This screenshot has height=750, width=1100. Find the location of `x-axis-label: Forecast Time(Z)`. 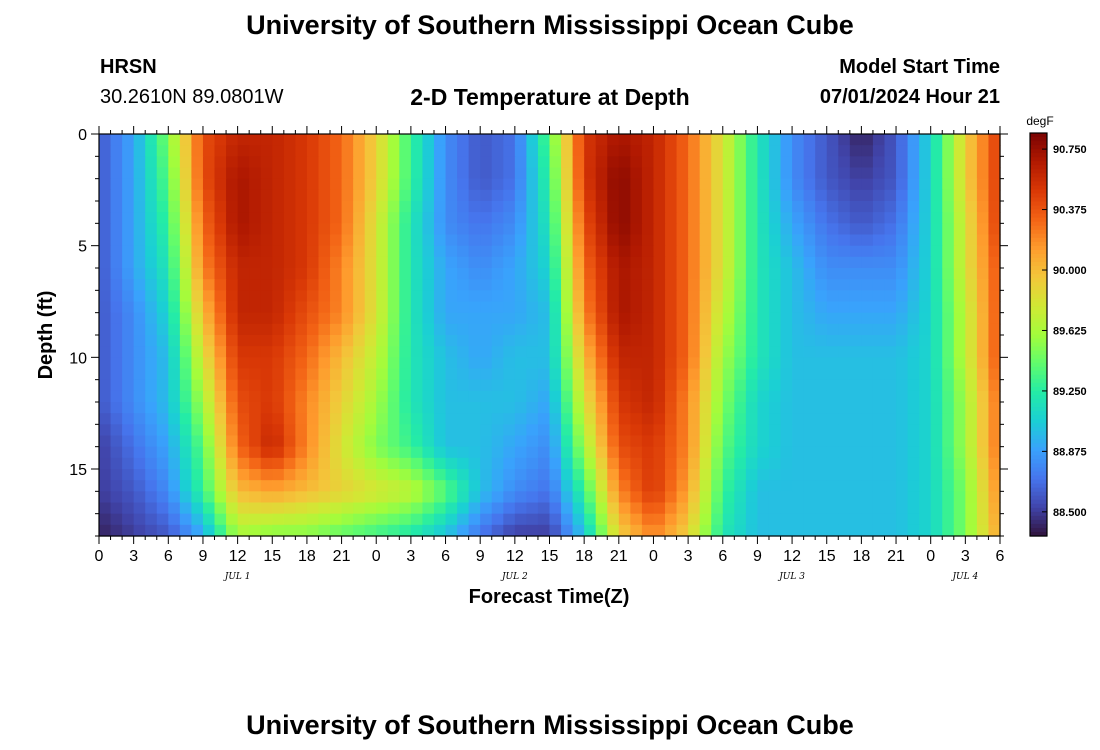

x-axis-label: Forecast Time(Z) is located at coordinates (549, 597).